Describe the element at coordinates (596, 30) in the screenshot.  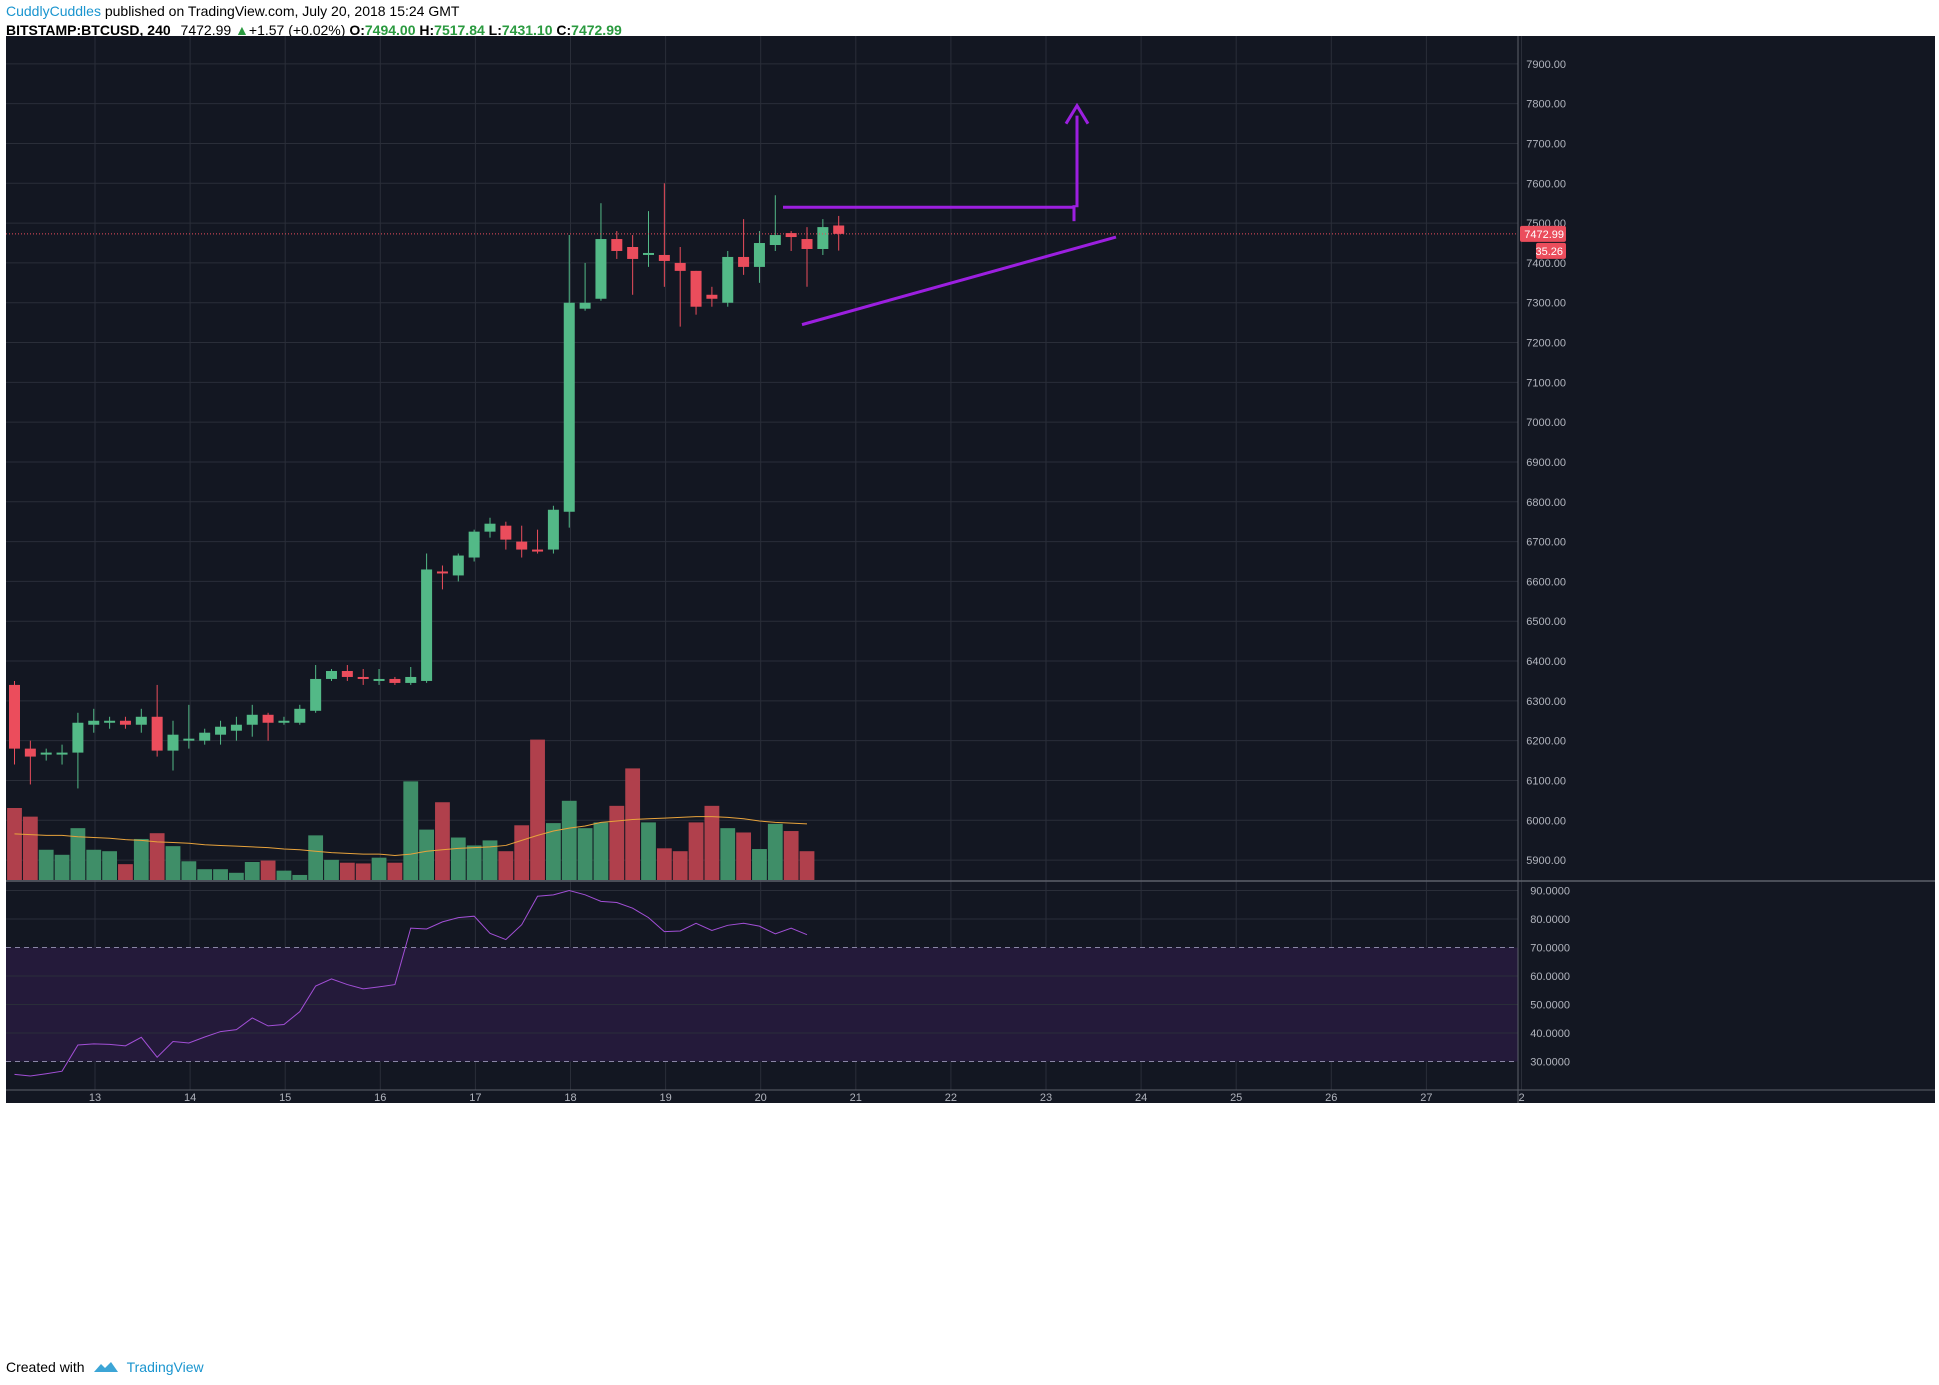
I see `close-value: 7472.99` at that location.